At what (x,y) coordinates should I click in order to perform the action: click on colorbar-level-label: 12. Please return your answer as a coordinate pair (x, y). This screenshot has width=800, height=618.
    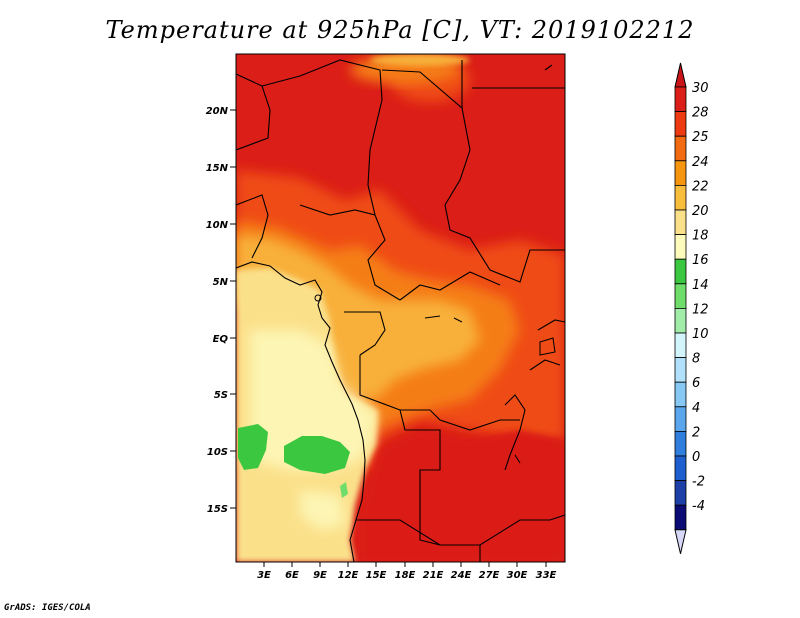
    Looking at the image, I should click on (700, 309).